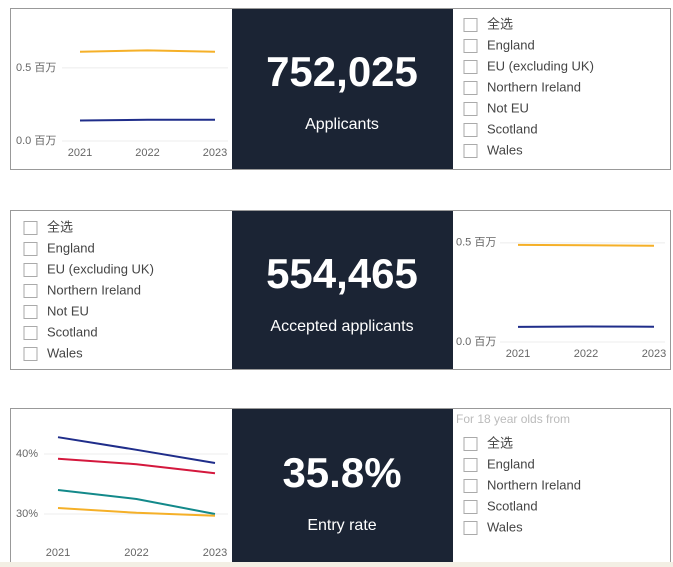  What do you see at coordinates (341, 525) in the screenshot?
I see `kpi-label: Entry rate` at bounding box center [341, 525].